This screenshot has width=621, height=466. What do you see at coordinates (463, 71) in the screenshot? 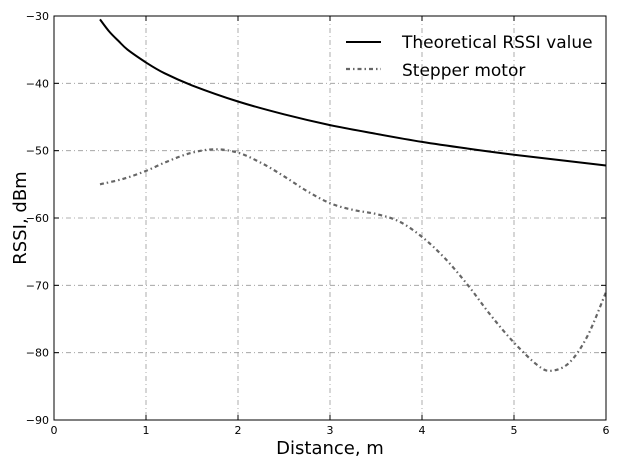
I see `legend-label-stepper: Stepper motor` at bounding box center [463, 71].